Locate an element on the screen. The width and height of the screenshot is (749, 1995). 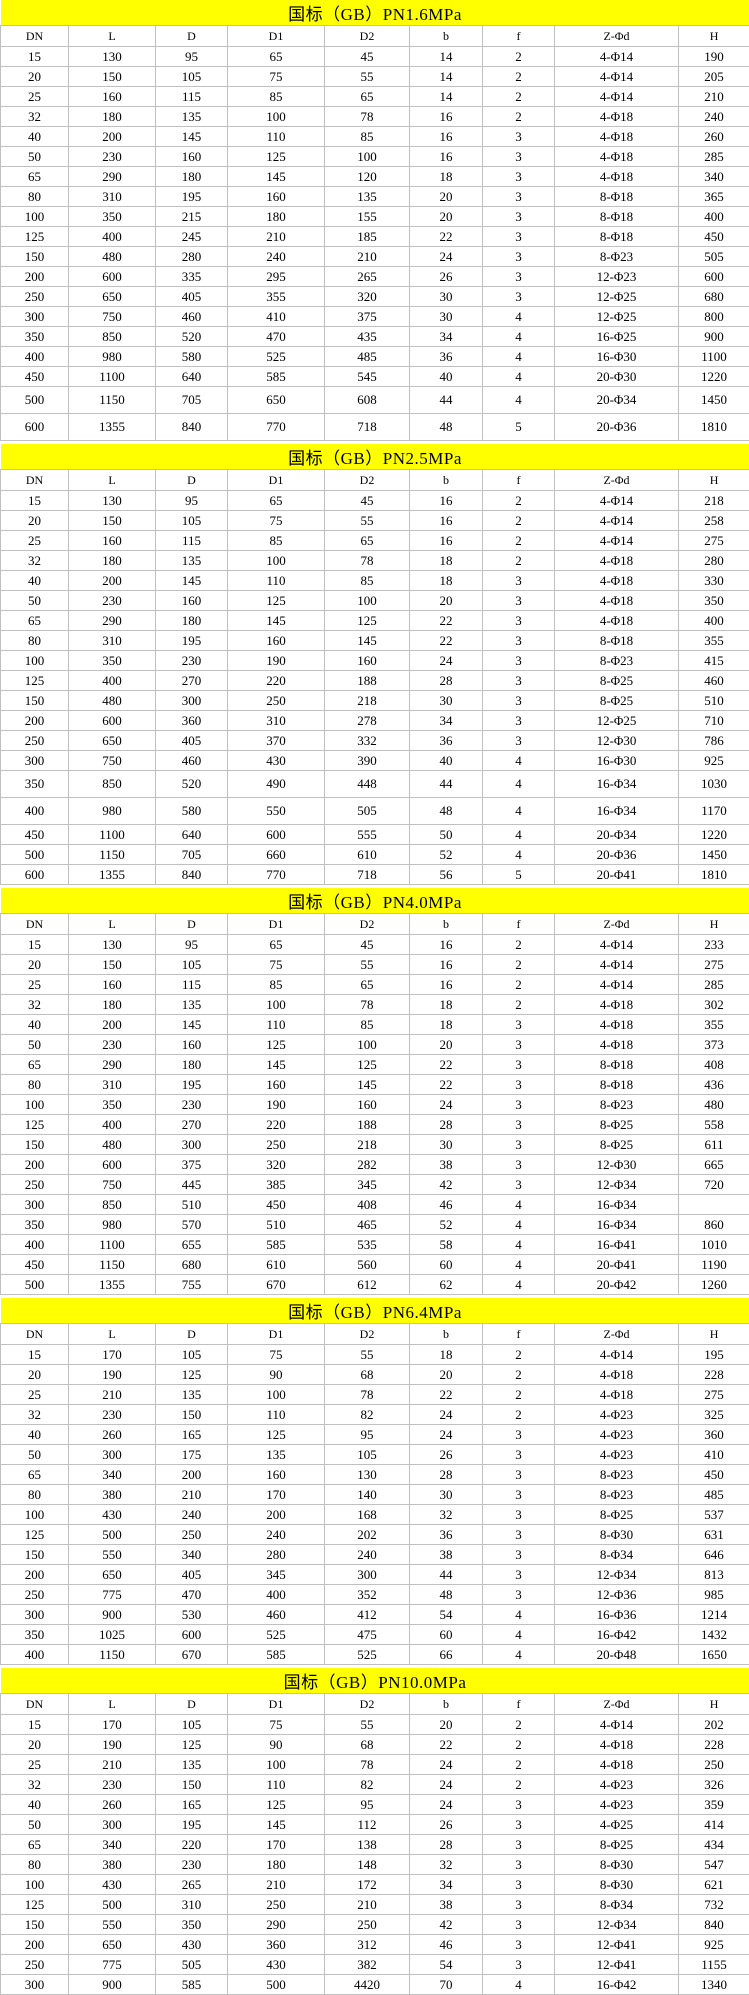
table-cell: 520 is located at coordinates (192, 337).